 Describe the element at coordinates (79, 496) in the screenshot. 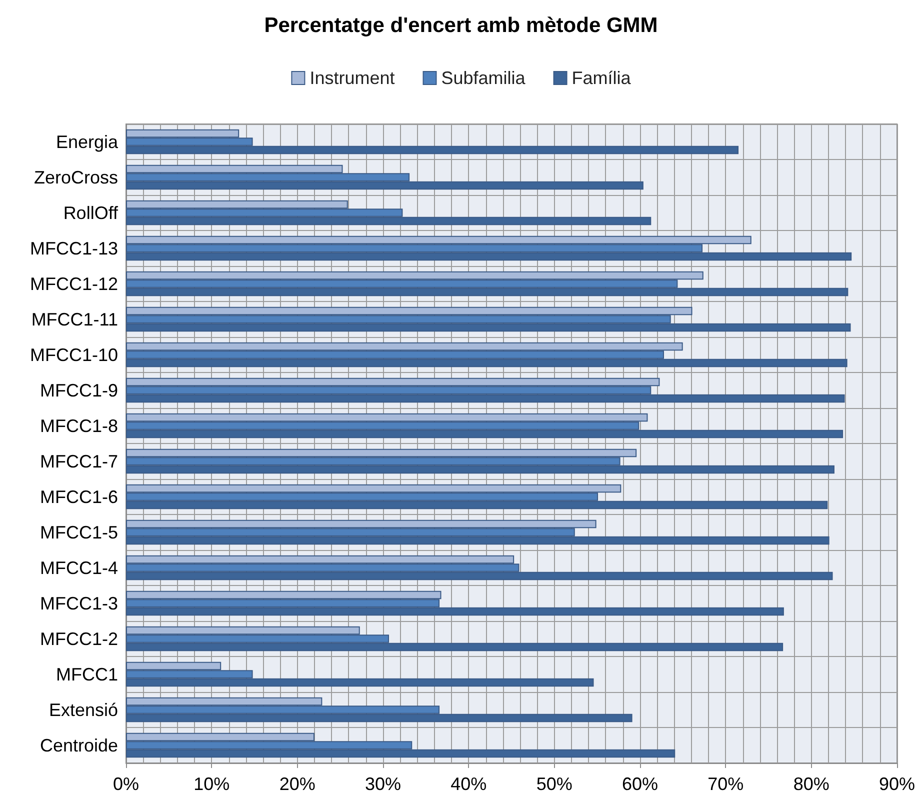

I see `y-tick-label: MFCC1-6` at that location.